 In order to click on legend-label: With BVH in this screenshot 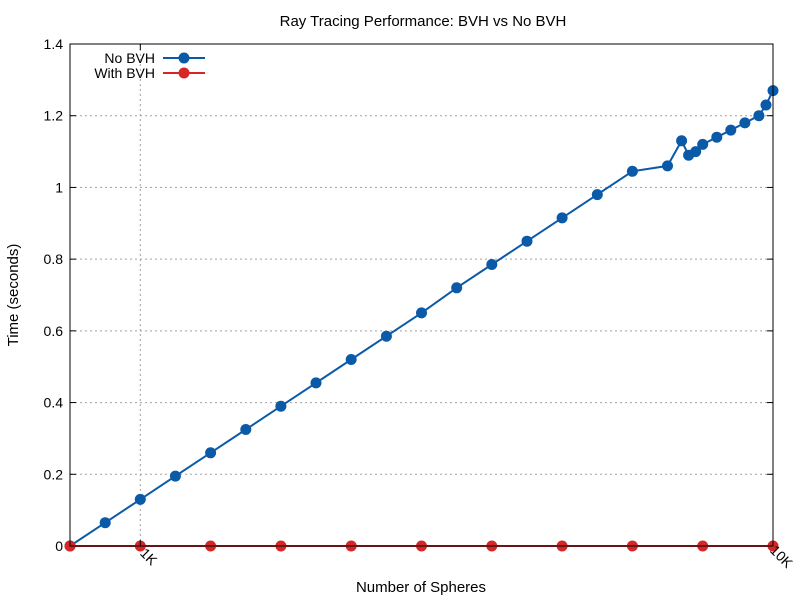, I will do `click(124, 73)`.